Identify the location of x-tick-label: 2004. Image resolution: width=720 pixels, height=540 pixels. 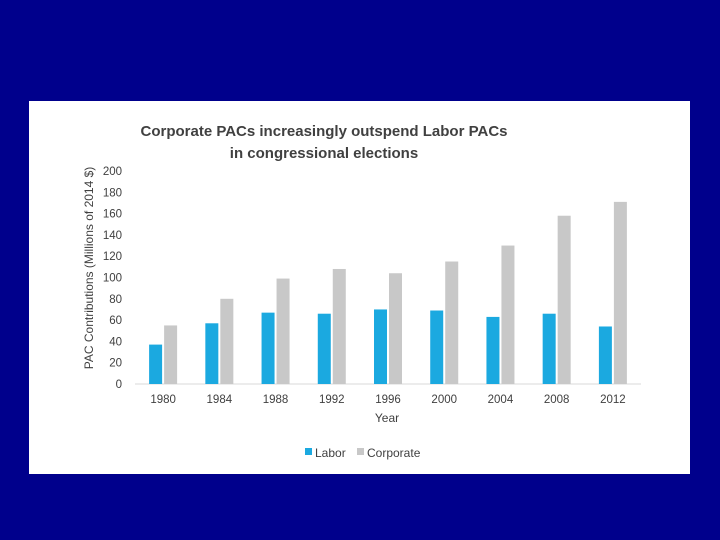
(501, 400).